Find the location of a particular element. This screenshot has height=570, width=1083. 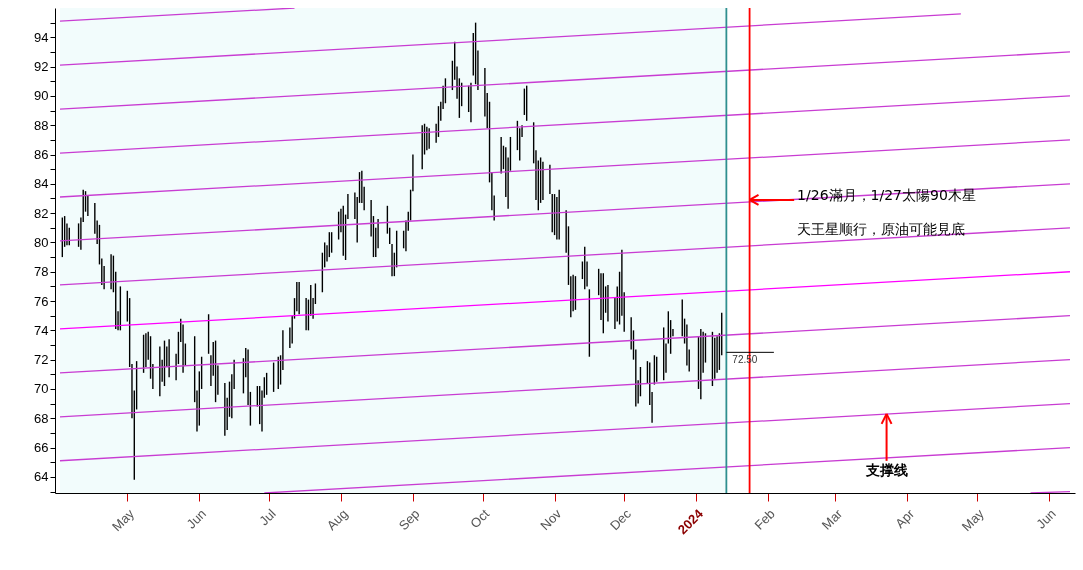

x-tick-label: Oct is located at coordinates (480, 518).